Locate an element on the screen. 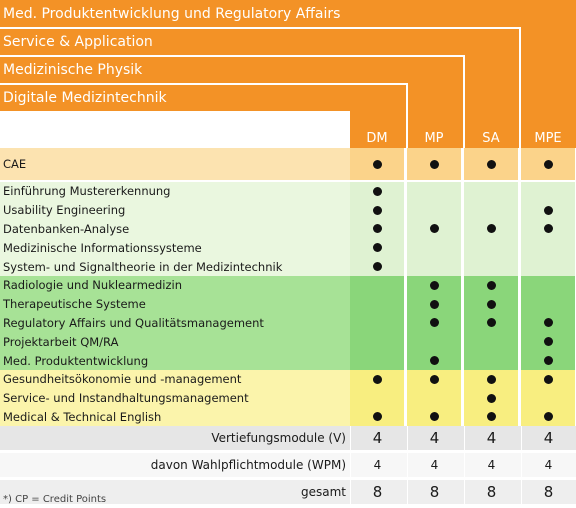 Image resolution: width=576 pixels, height=508 pixels. module-row: Therapeutische Systeme is located at coordinates (288, 304).